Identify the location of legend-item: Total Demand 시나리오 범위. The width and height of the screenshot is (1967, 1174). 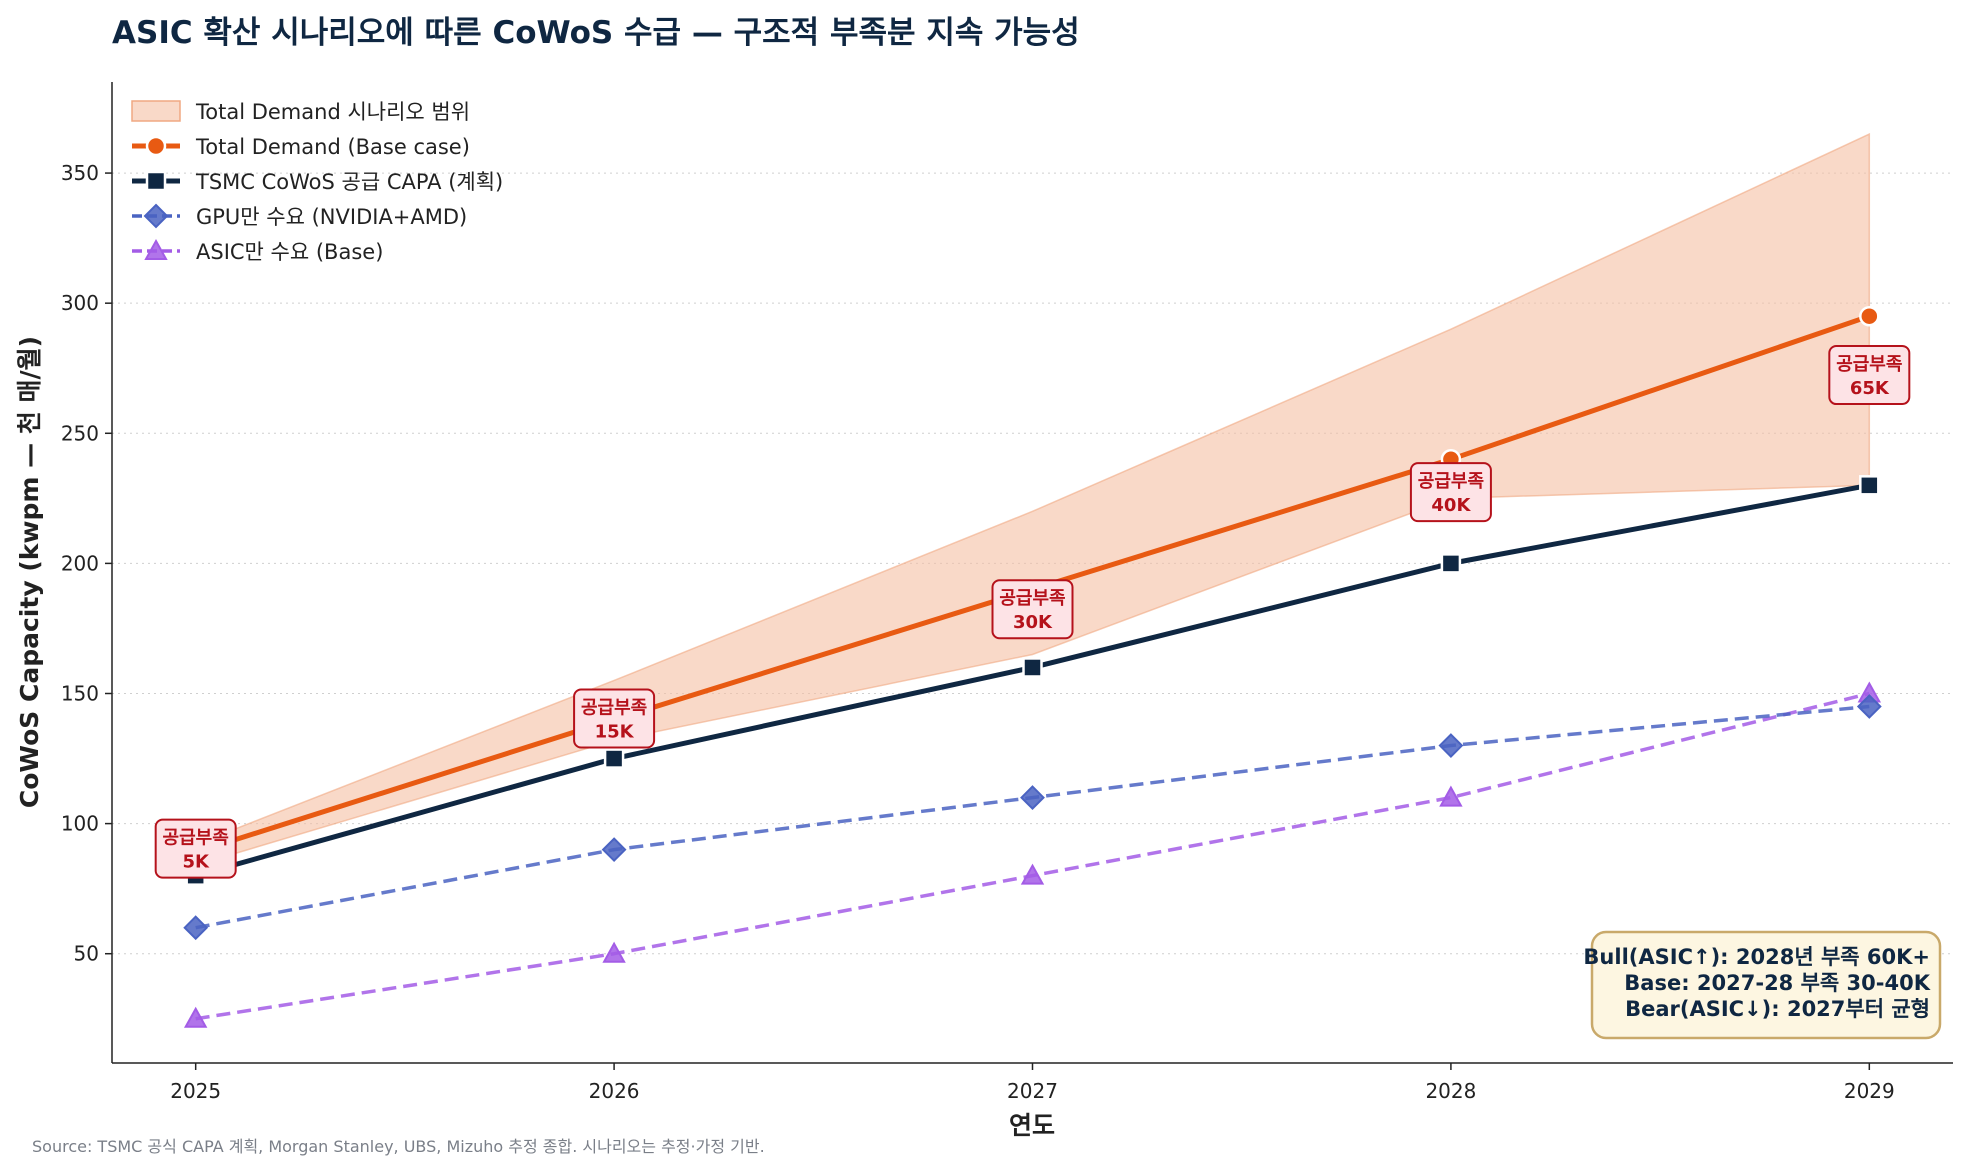
(300, 112).